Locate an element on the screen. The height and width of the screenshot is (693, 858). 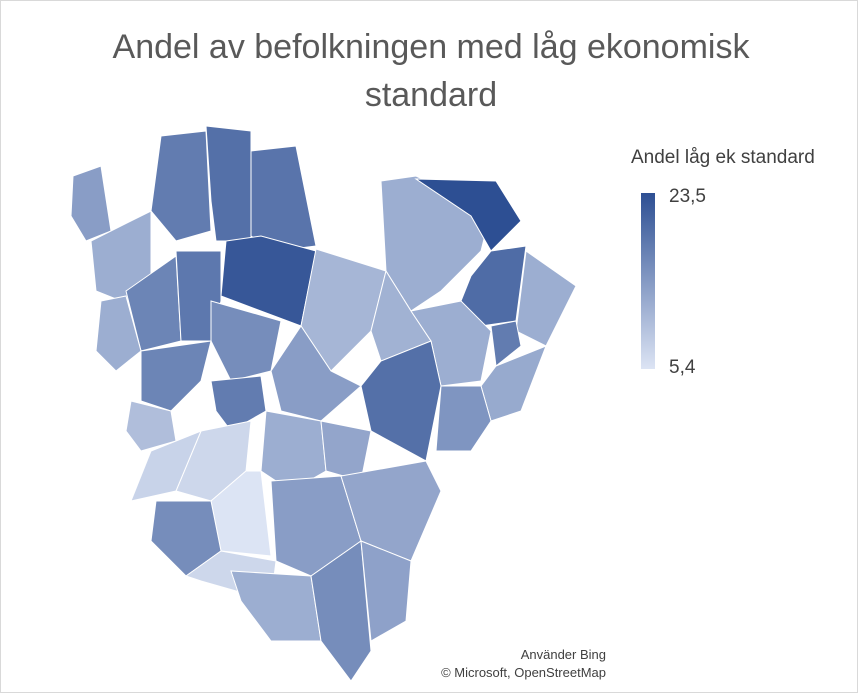
attribution: © Microsoft, OpenStreetMap is located at coordinates (523, 672).